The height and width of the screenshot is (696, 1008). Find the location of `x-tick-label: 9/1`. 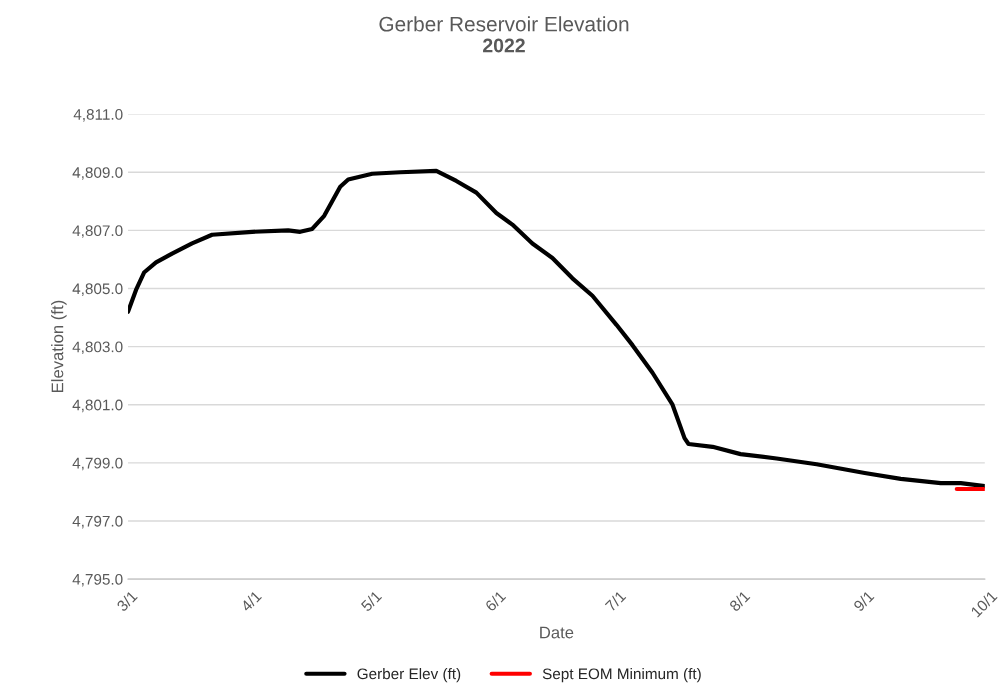

x-tick-label: 9/1 is located at coordinates (863, 601).